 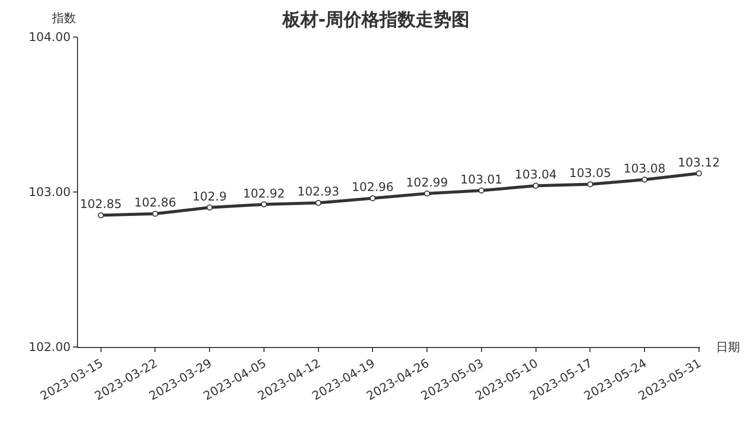 I want to click on data-label: 103.08, so click(x=645, y=168).